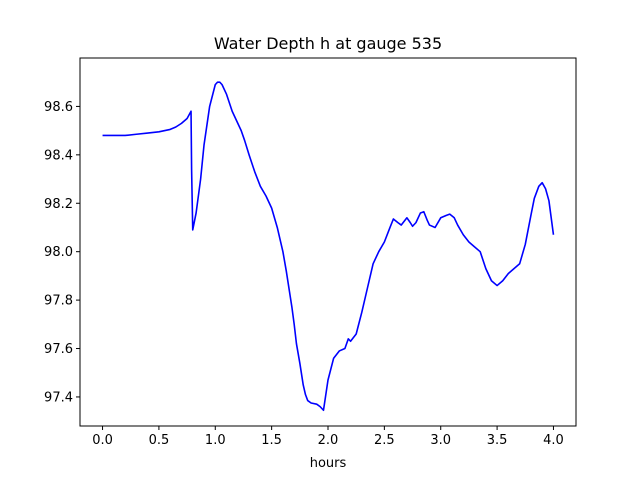 The image size is (640, 480). I want to click on x-tick-label: 4.0, so click(553, 440).